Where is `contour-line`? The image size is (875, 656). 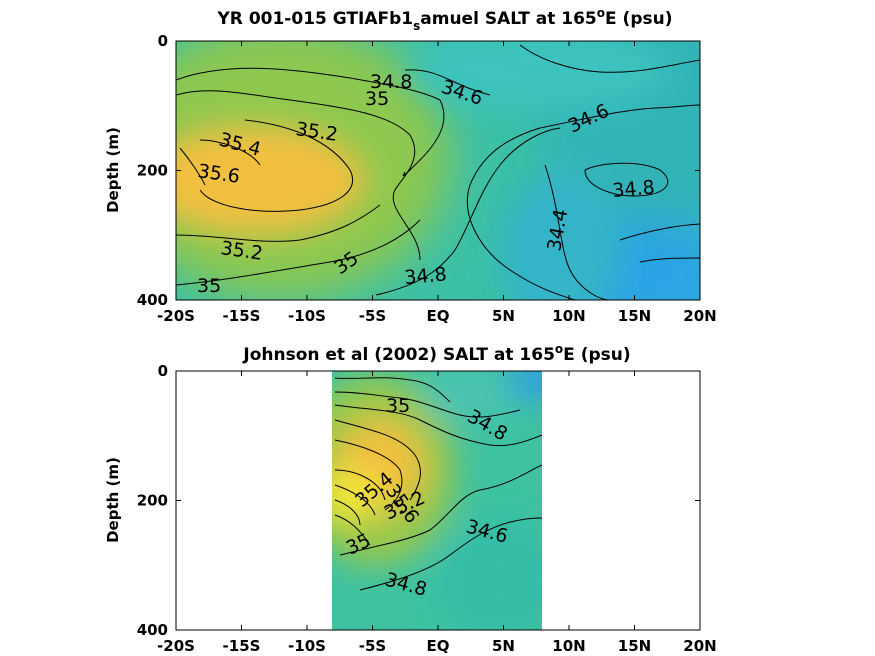 contour-line is located at coordinates (308, 84).